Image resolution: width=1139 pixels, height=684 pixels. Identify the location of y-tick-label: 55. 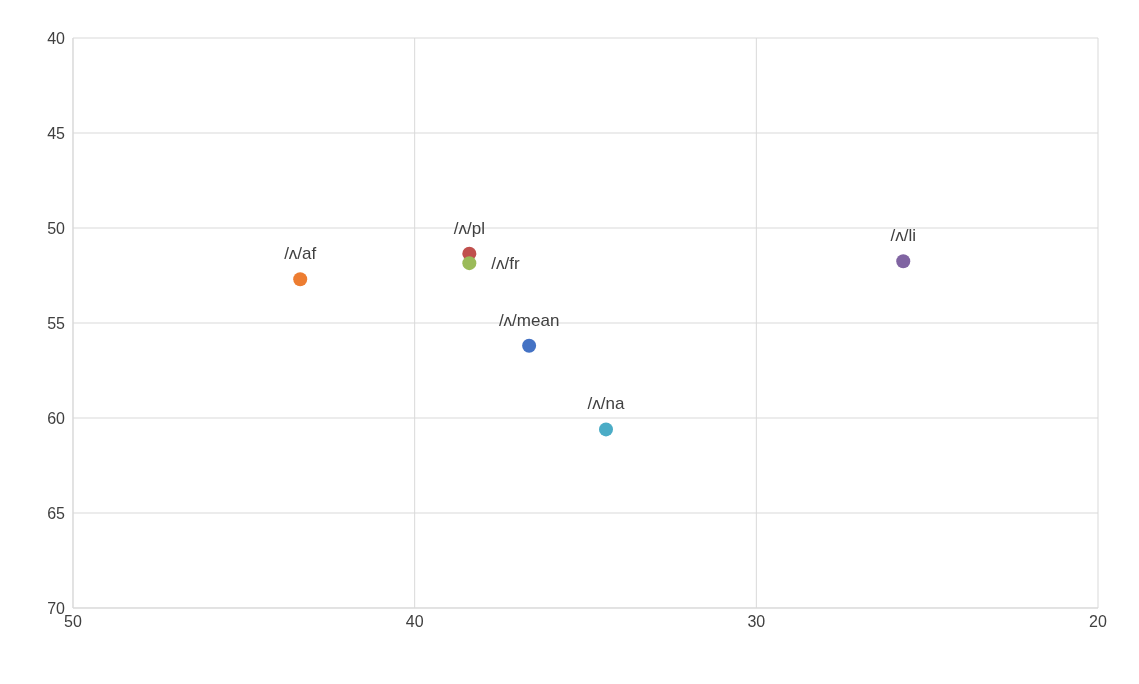
(56, 323).